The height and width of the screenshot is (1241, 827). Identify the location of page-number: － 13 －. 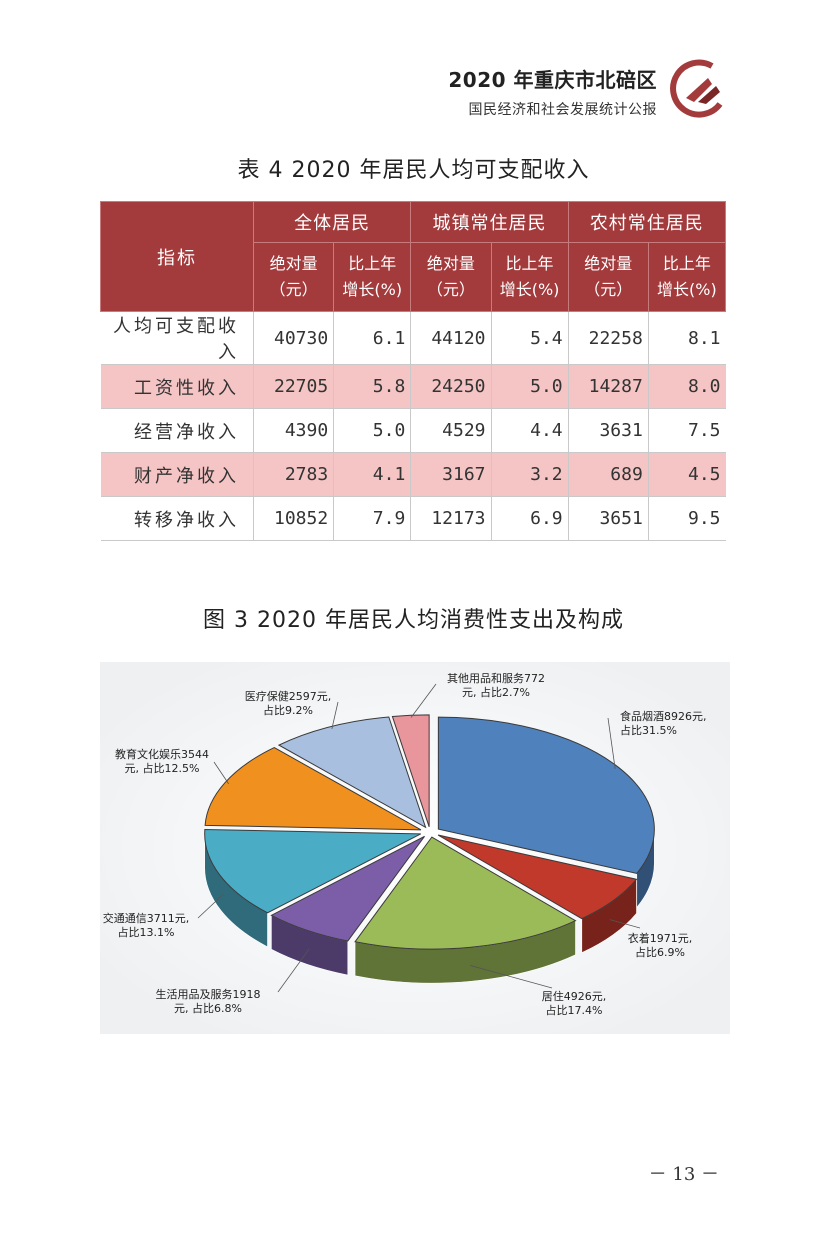
(683, 1174).